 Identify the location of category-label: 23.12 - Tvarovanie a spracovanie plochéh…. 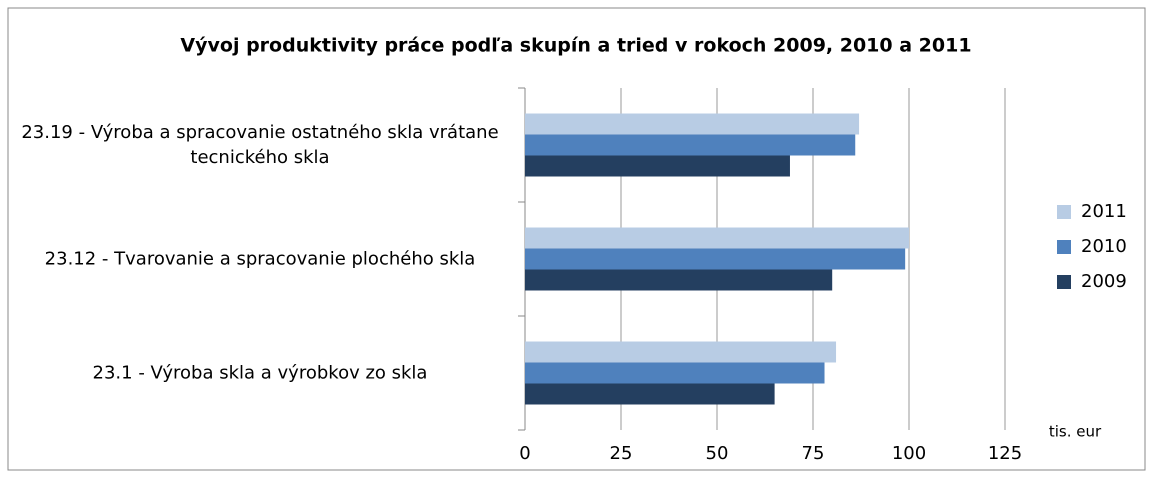
(260, 259).